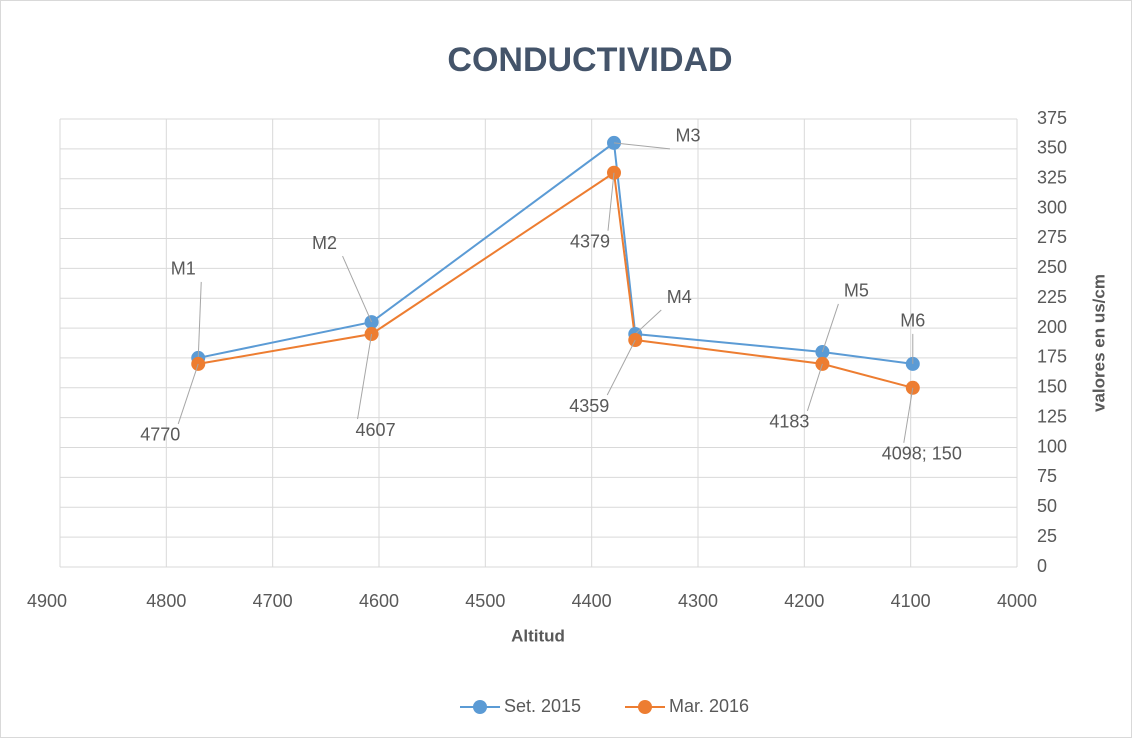 This screenshot has width=1132, height=738. I want to click on x-tick-label: 4700, so click(273, 601).